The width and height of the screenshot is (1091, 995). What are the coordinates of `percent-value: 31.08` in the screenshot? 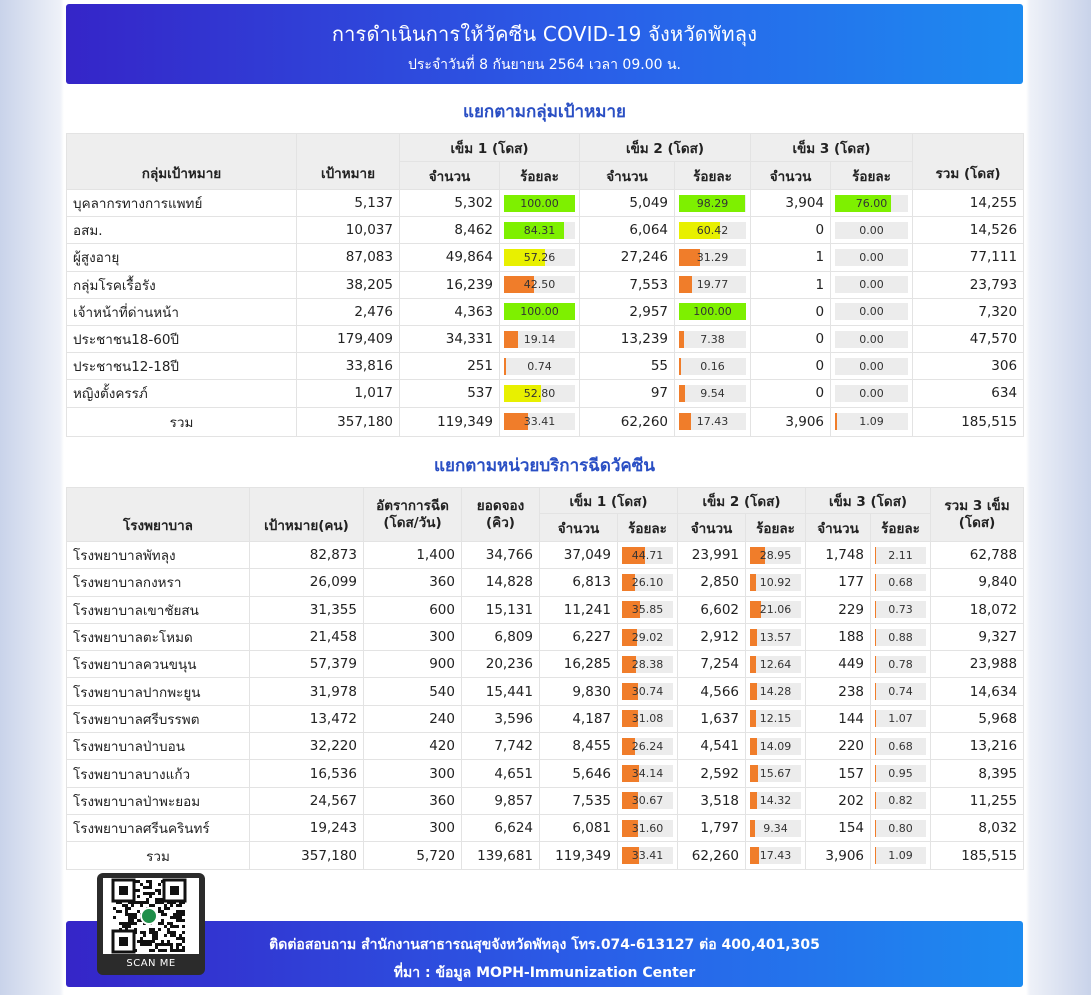 It's located at (647, 719).